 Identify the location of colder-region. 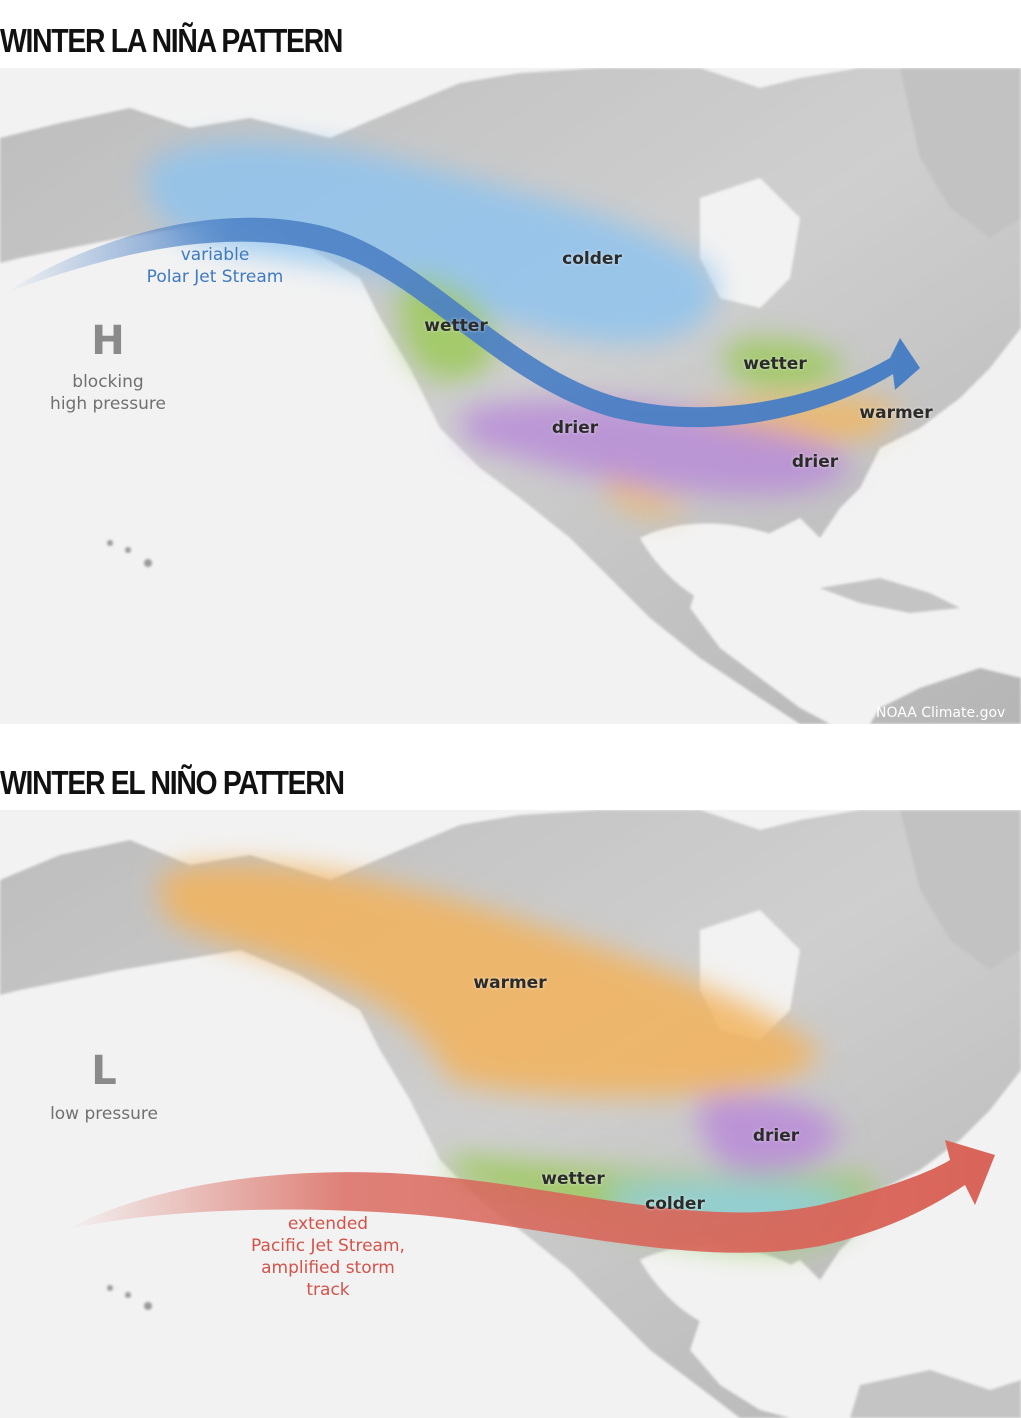
(431, 242).